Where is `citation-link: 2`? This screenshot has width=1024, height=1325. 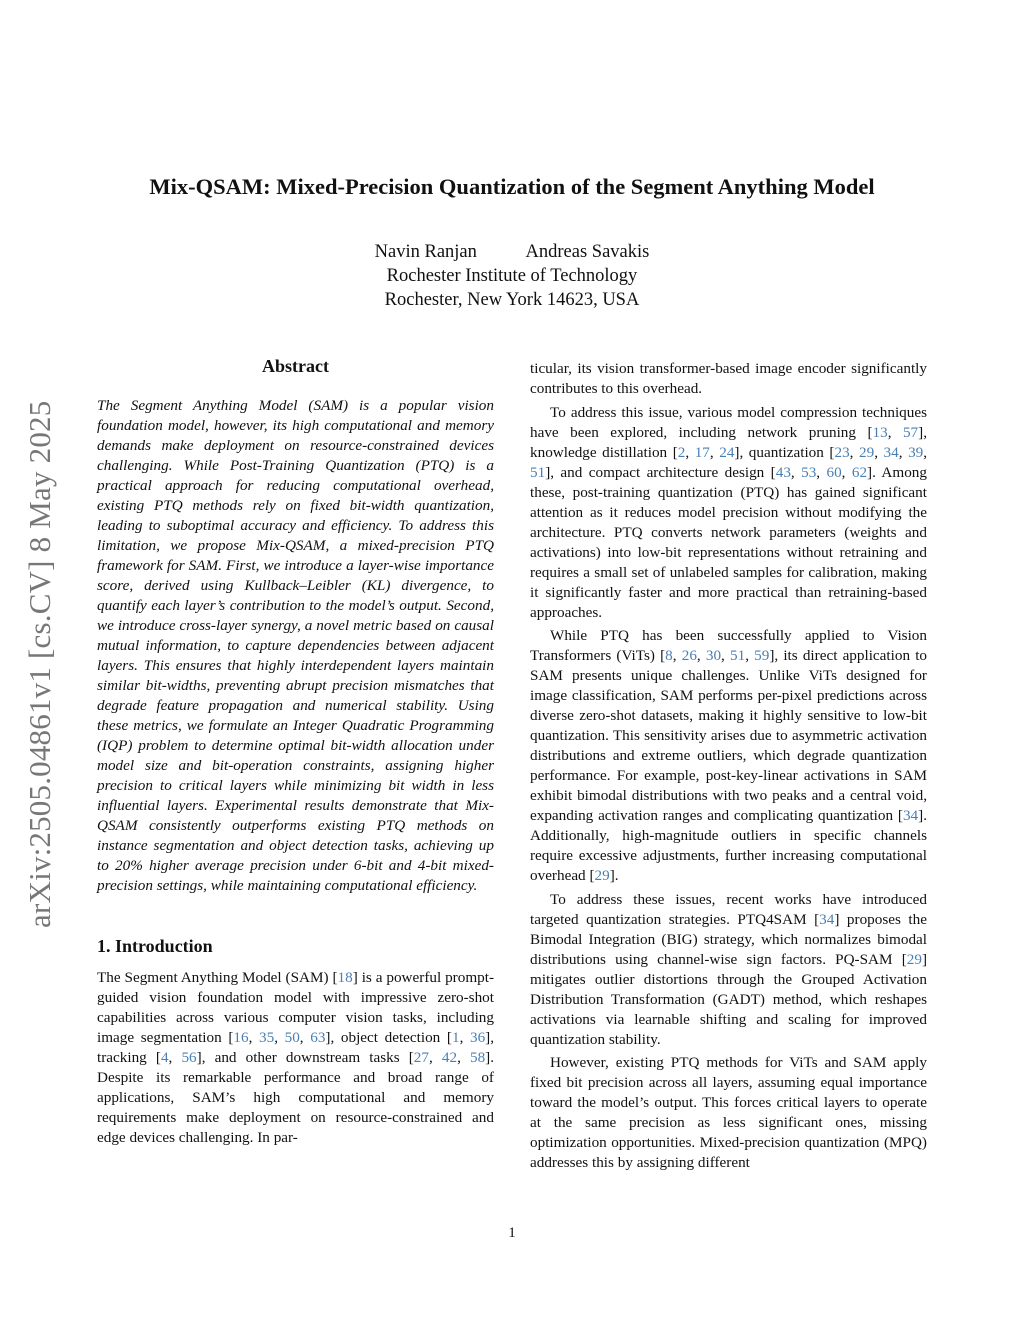 citation-link: 2 is located at coordinates (681, 452).